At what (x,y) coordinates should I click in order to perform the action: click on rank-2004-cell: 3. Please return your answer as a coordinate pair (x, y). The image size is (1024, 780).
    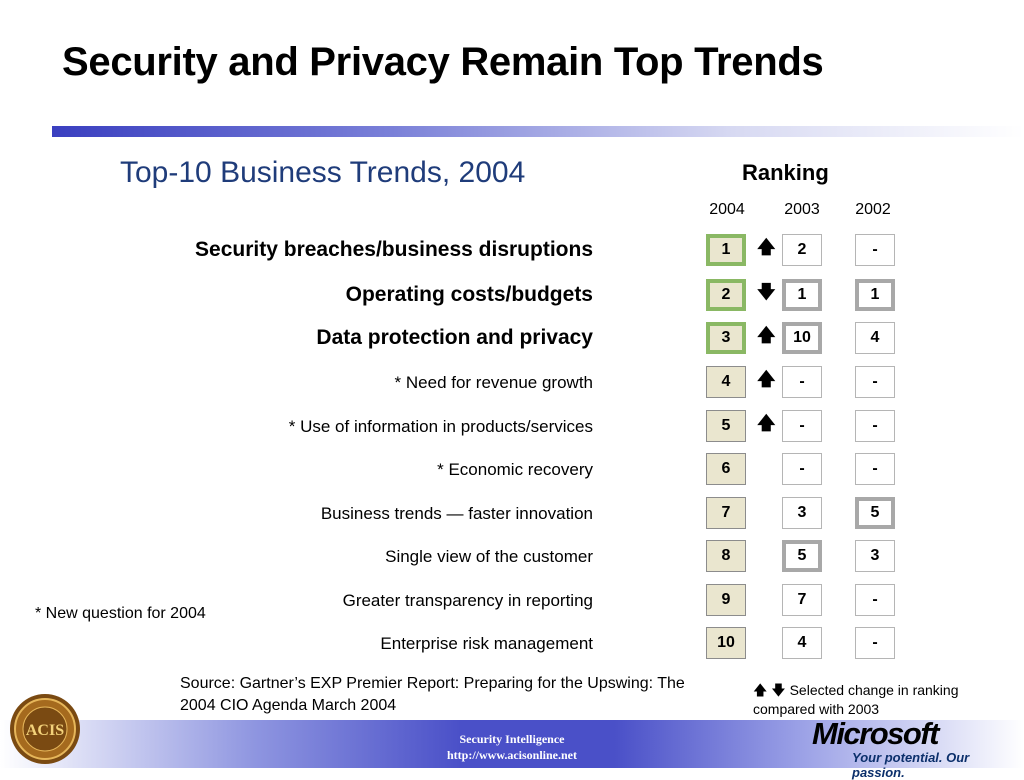
    Looking at the image, I should click on (726, 338).